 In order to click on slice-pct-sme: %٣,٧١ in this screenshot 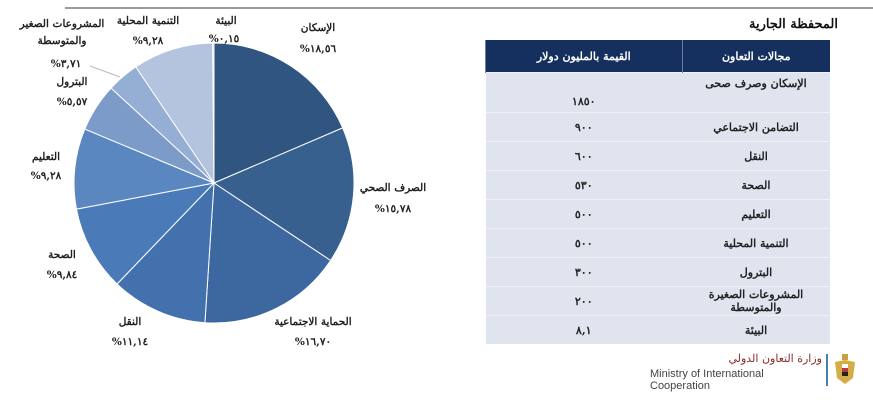, I will do `click(66, 64)`.